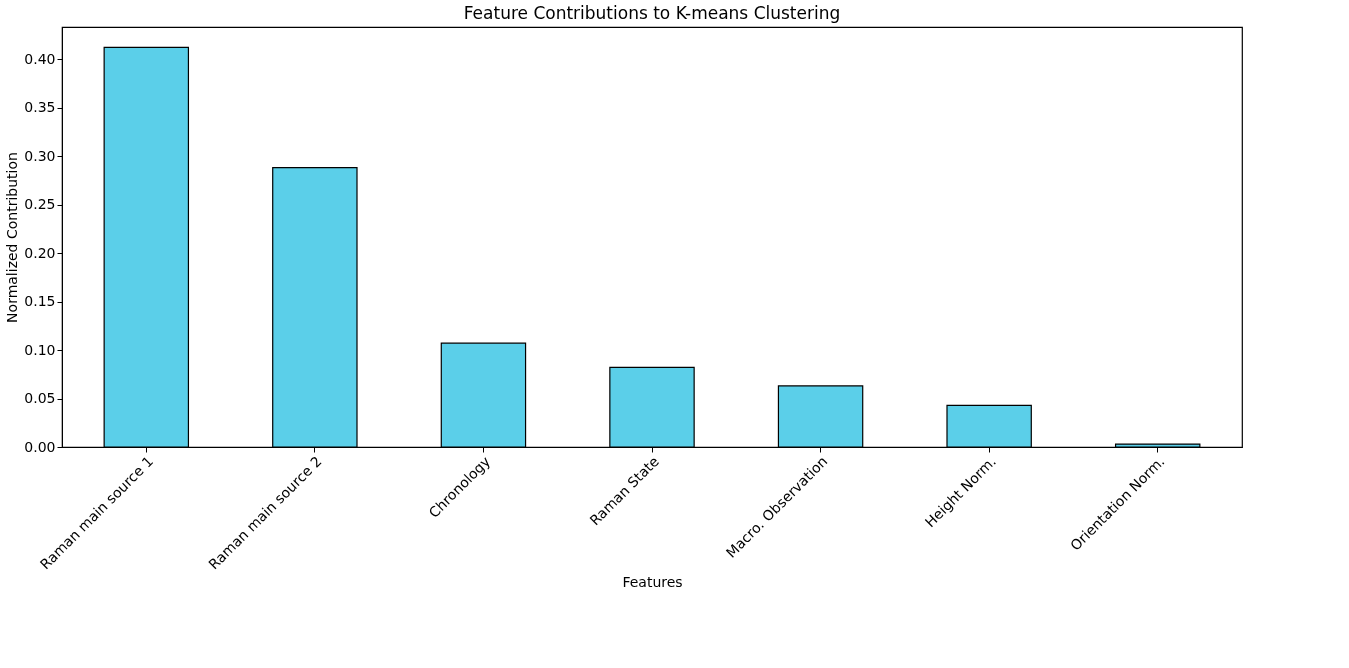 The height and width of the screenshot is (668, 1349). What do you see at coordinates (652, 13) in the screenshot?
I see `chart-title: Feature Contributions to K-means Clustering` at bounding box center [652, 13].